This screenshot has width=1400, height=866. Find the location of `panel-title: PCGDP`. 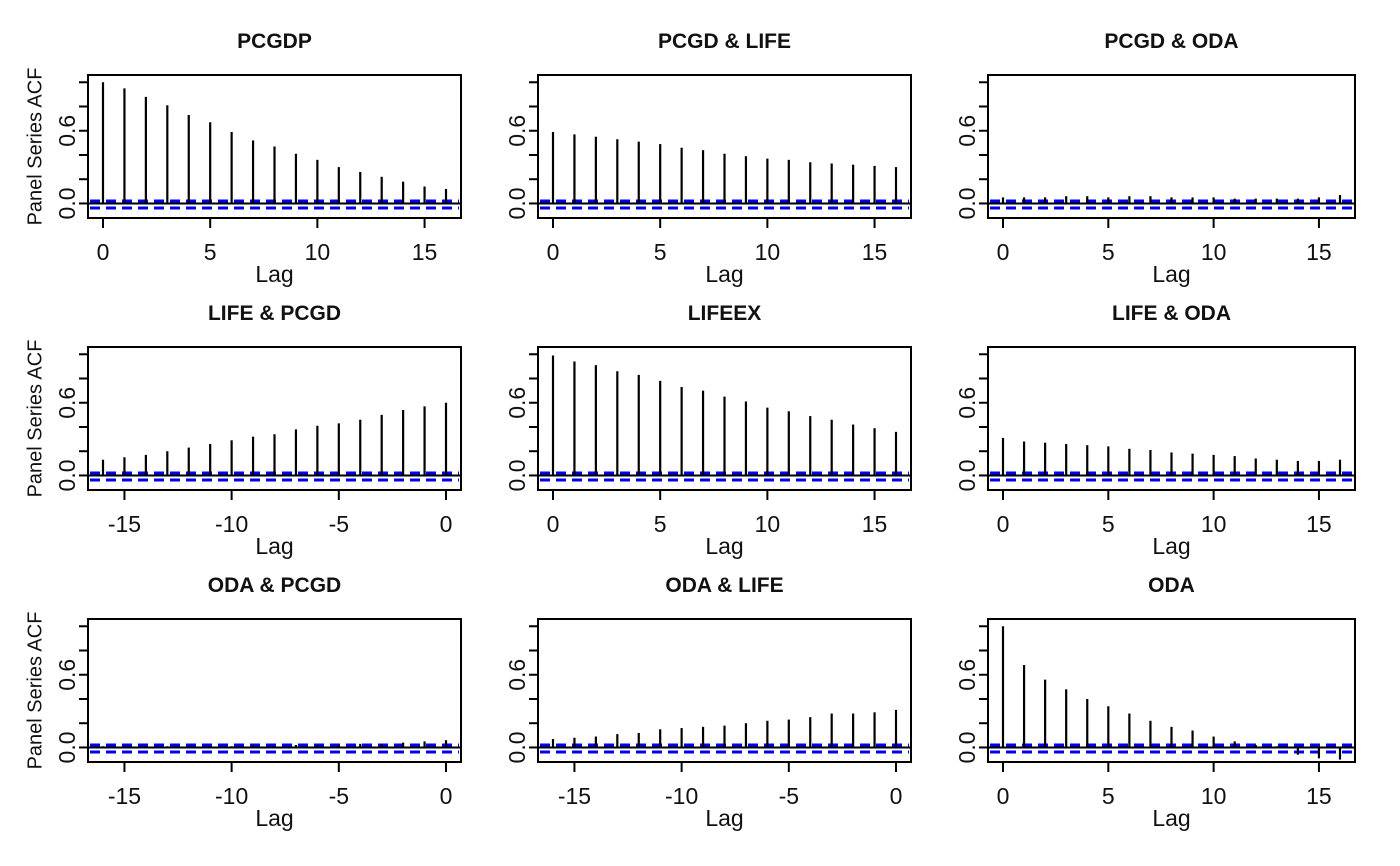

panel-title: PCGDP is located at coordinates (274, 41).